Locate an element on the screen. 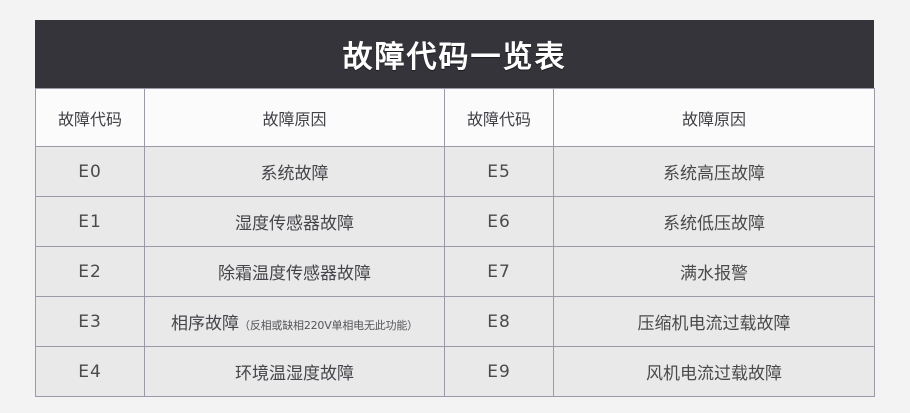 This screenshot has height=413, width=910. table-row: E1 湿度传感器故障 E6 系统低压故障 is located at coordinates (455, 221).